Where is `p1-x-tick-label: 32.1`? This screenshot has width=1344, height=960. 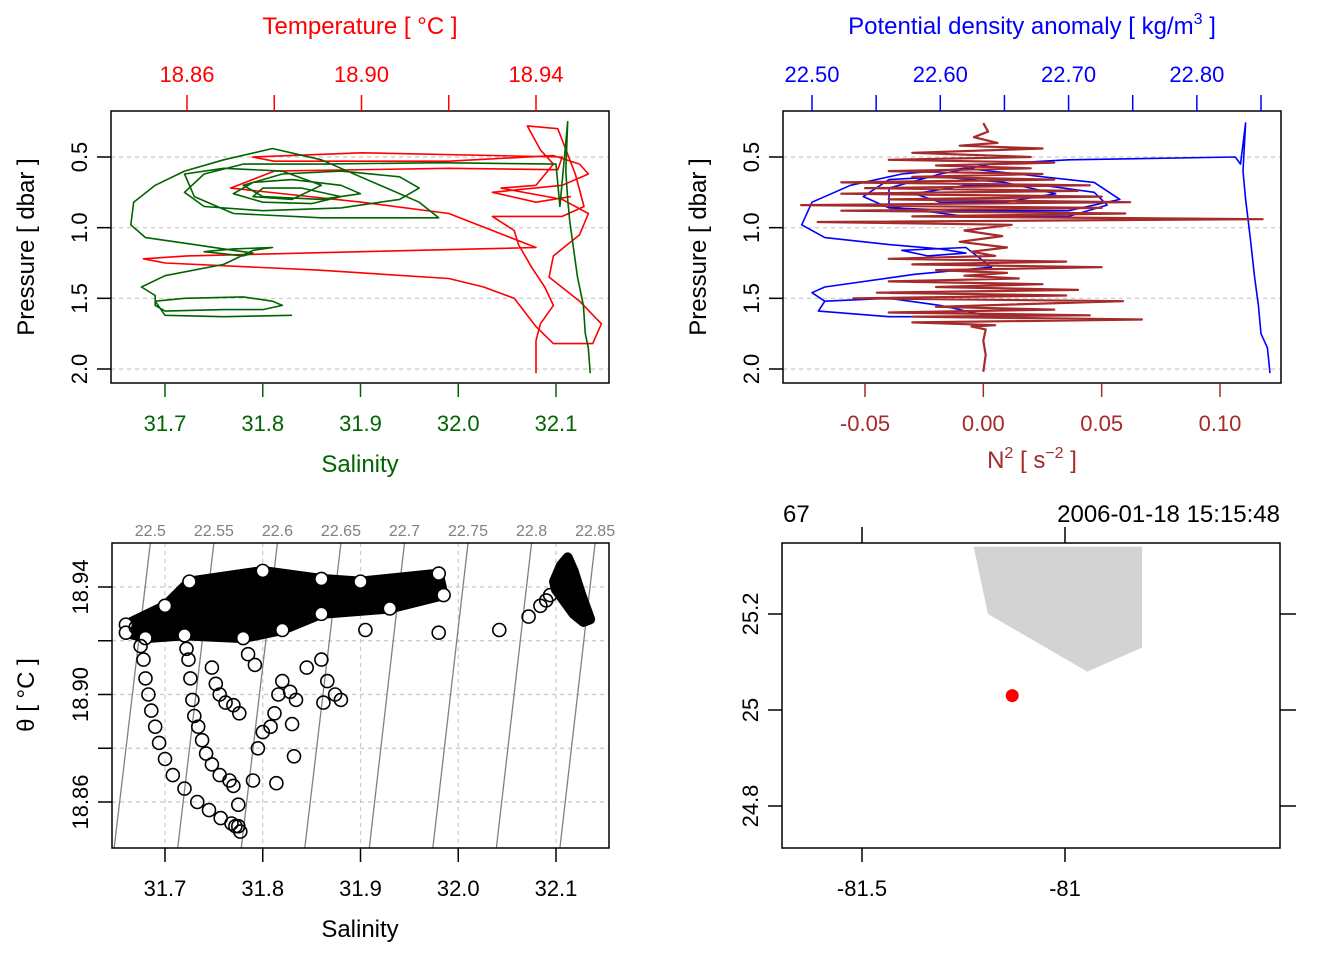 p1-x-tick-label: 32.1 is located at coordinates (556, 423).